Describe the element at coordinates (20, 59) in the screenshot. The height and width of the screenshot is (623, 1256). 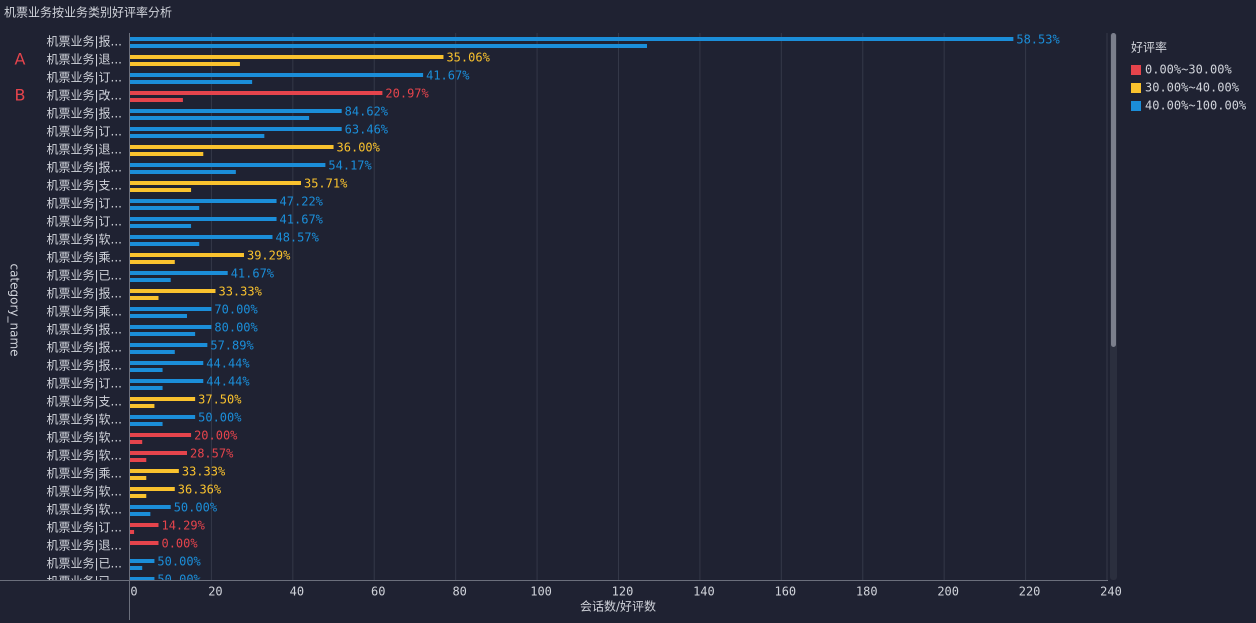
I see `annotation: A` at that location.